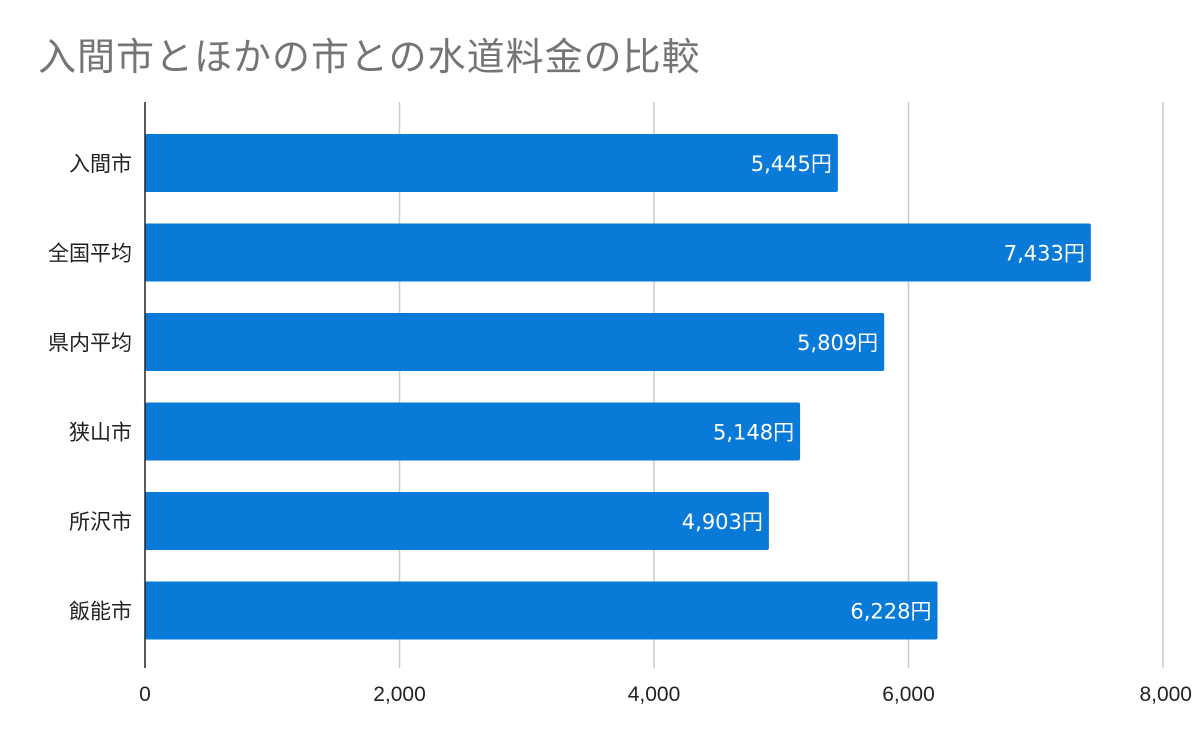 The image size is (1200, 742). I want to click on data-label: 6,228円, so click(890, 612).